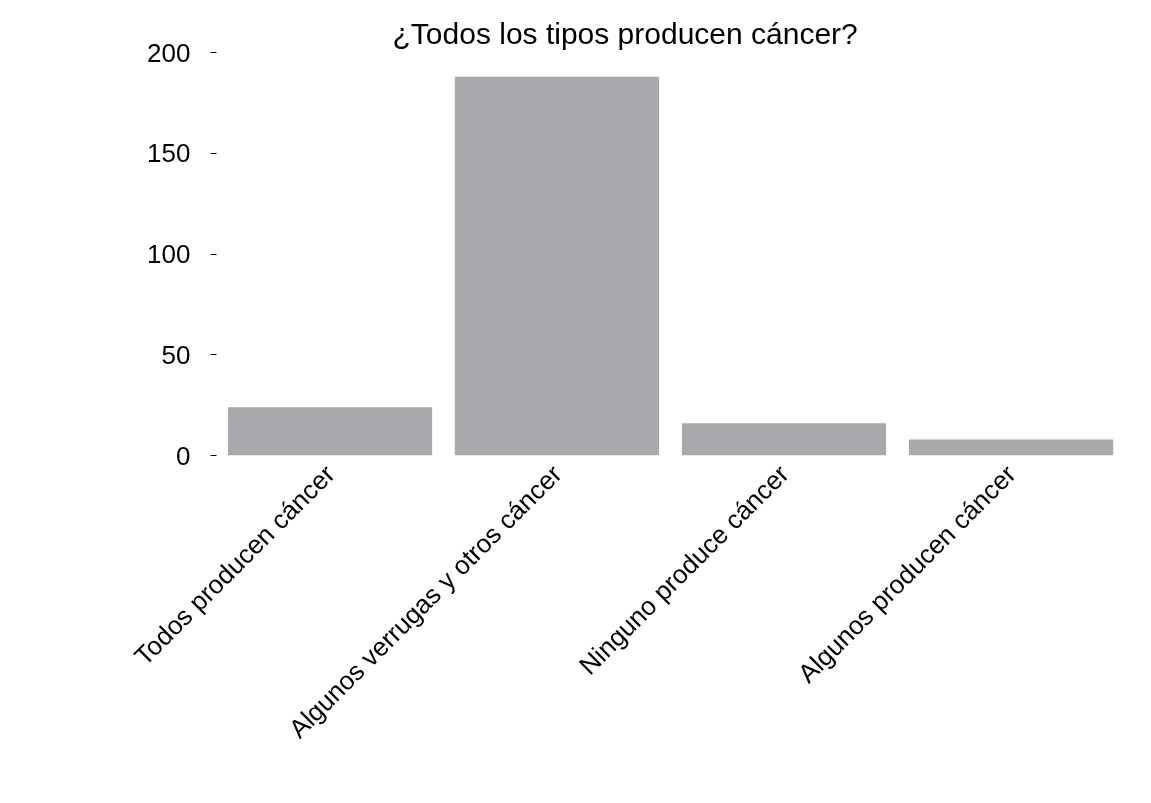 Image resolution: width=1151 pixels, height=803 pixels. I want to click on y-tick-label: 100, so click(169, 254).